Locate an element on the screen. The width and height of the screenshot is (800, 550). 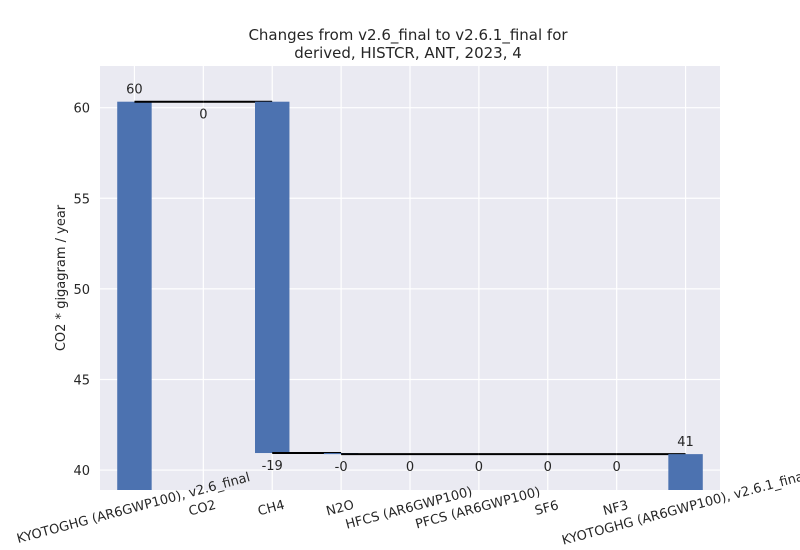
y-tick-label: 50 is located at coordinates (81, 290).